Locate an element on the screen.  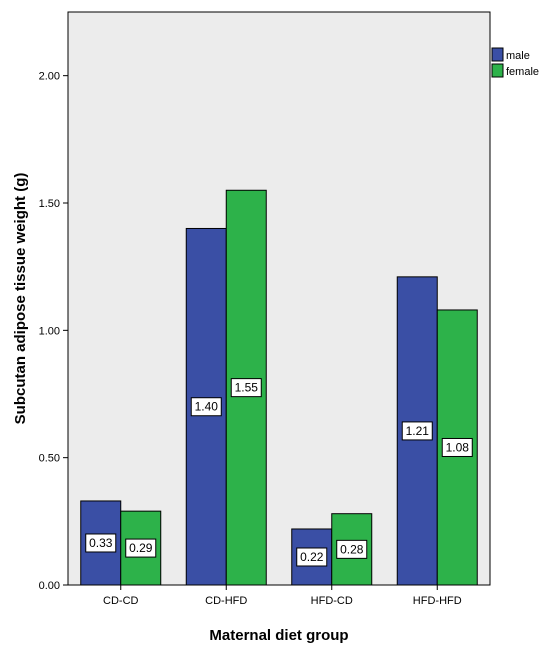
data-label: 0.22 is located at coordinates (312, 557).